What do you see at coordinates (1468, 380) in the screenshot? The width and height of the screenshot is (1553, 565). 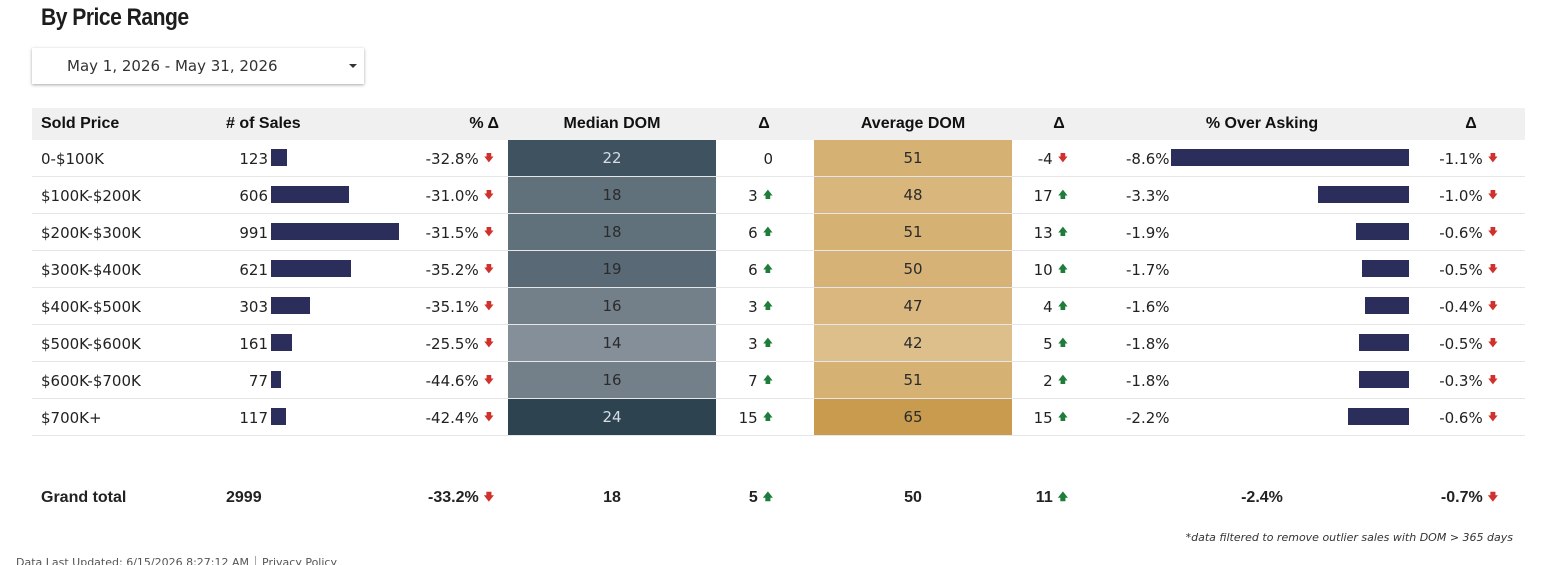 I see `over-asking-delta-cell: -0.3% 🡇` at bounding box center [1468, 380].